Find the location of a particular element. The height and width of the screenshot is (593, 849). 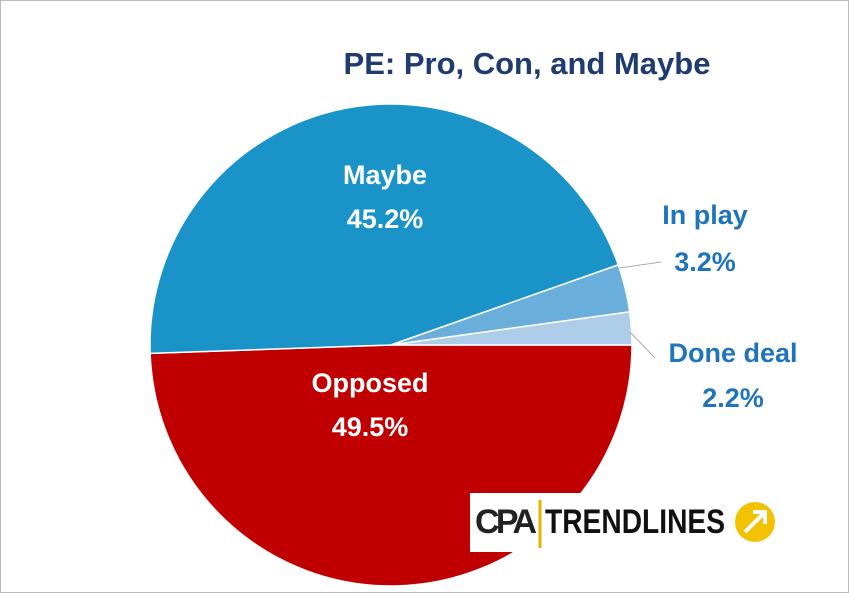

logo: CPA TRENDLINES is located at coordinates (626, 522).